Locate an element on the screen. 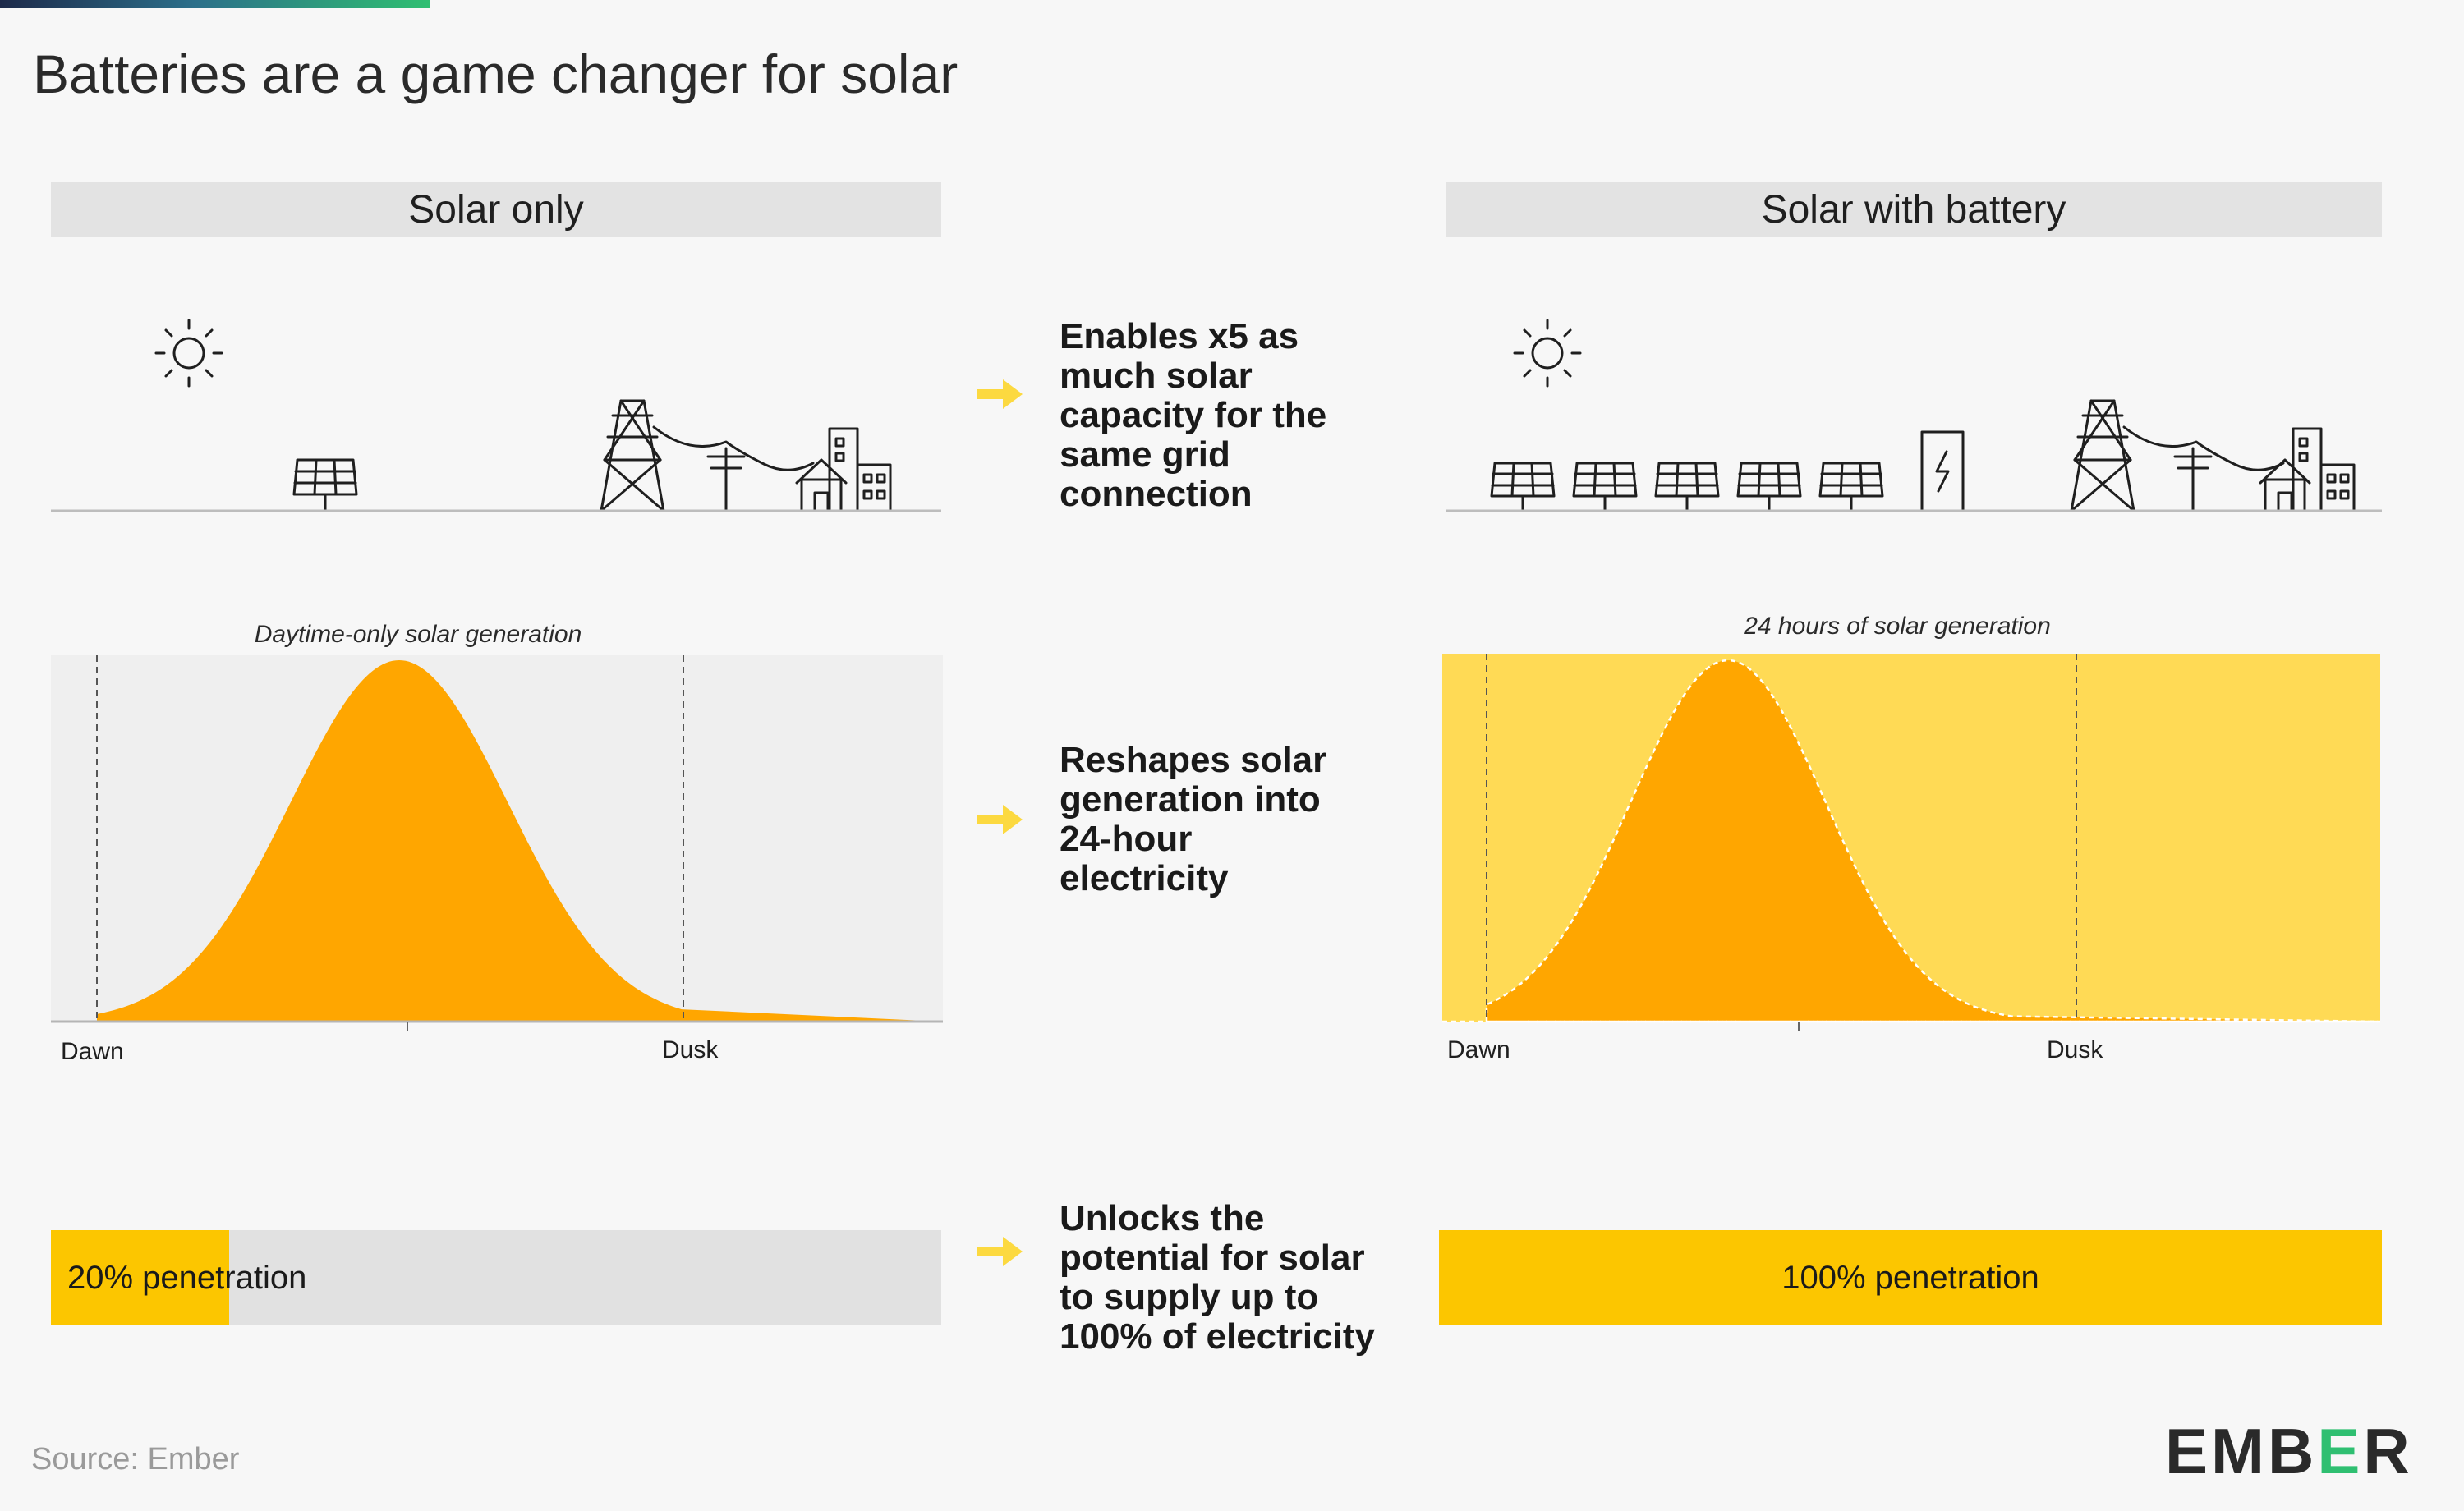 The image size is (2464, 1511). left-generation-chart is located at coordinates (497, 843).